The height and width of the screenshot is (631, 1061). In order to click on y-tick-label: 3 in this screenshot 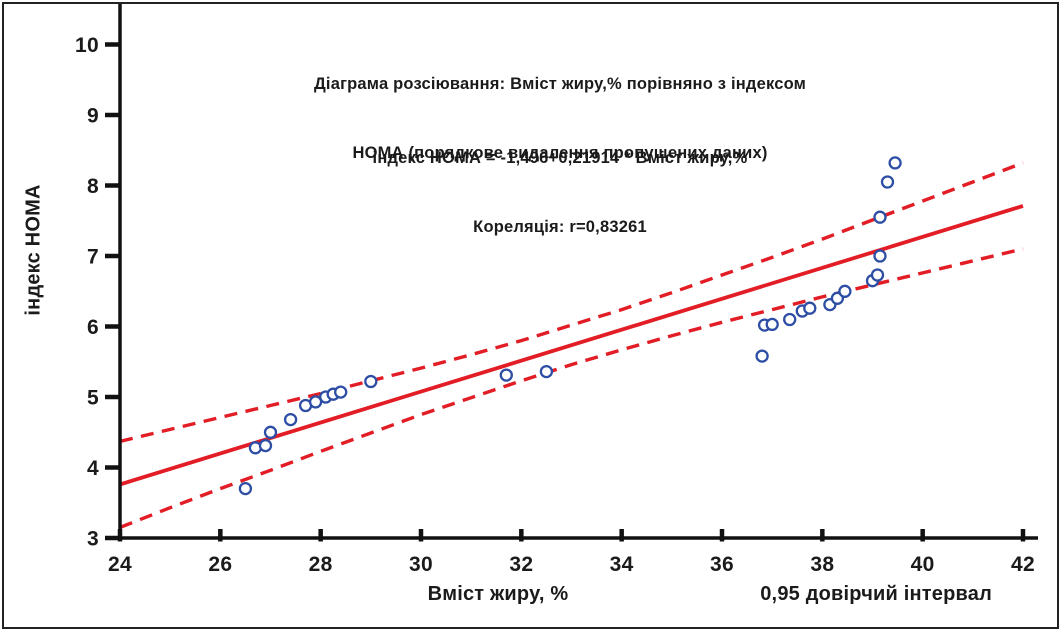, I will do `click(93, 539)`.